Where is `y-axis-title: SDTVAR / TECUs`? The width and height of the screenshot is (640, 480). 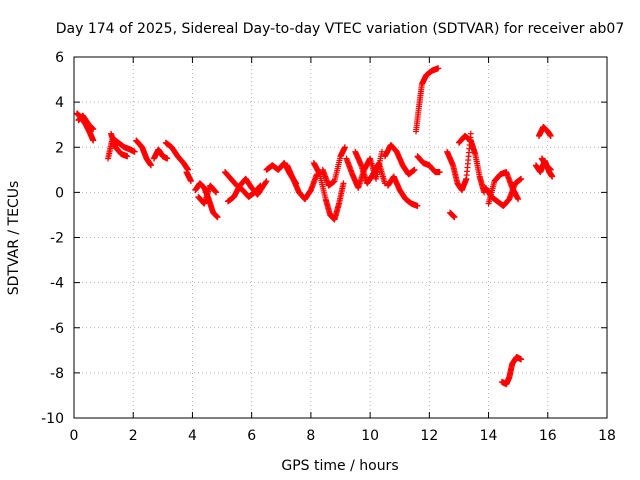 y-axis-title: SDTVAR / TECUs is located at coordinates (14, 238).